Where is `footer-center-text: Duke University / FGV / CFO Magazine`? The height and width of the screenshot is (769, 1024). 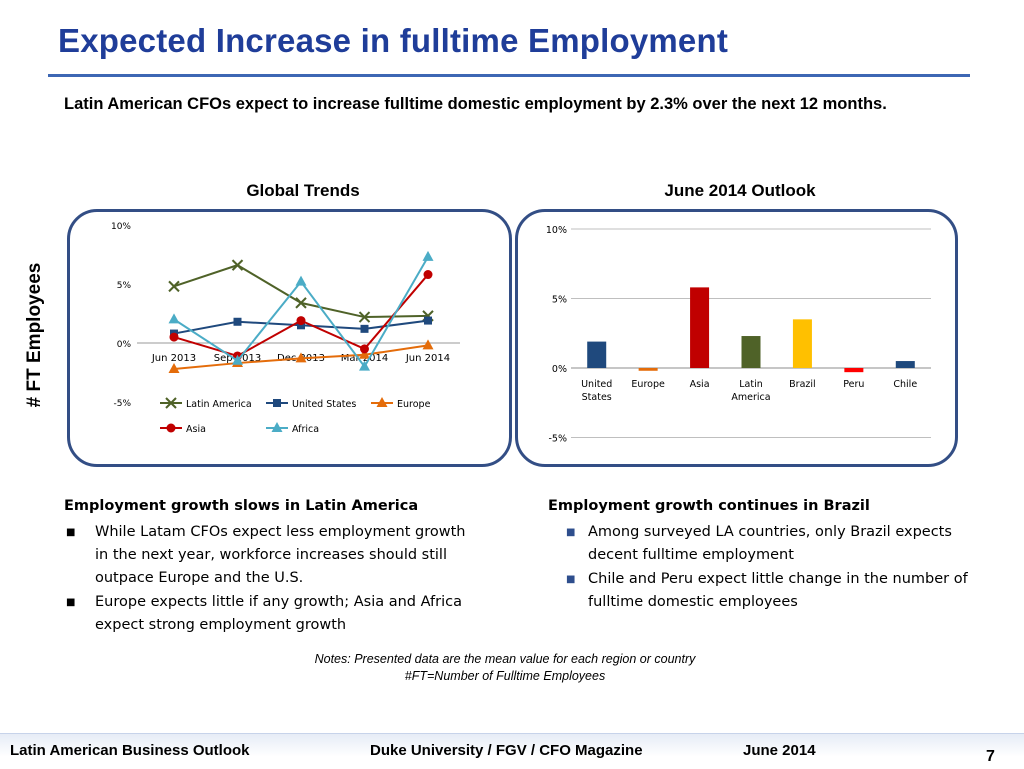
footer-center-text: Duke University / FGV / CFO Magazine is located at coordinates (506, 750).